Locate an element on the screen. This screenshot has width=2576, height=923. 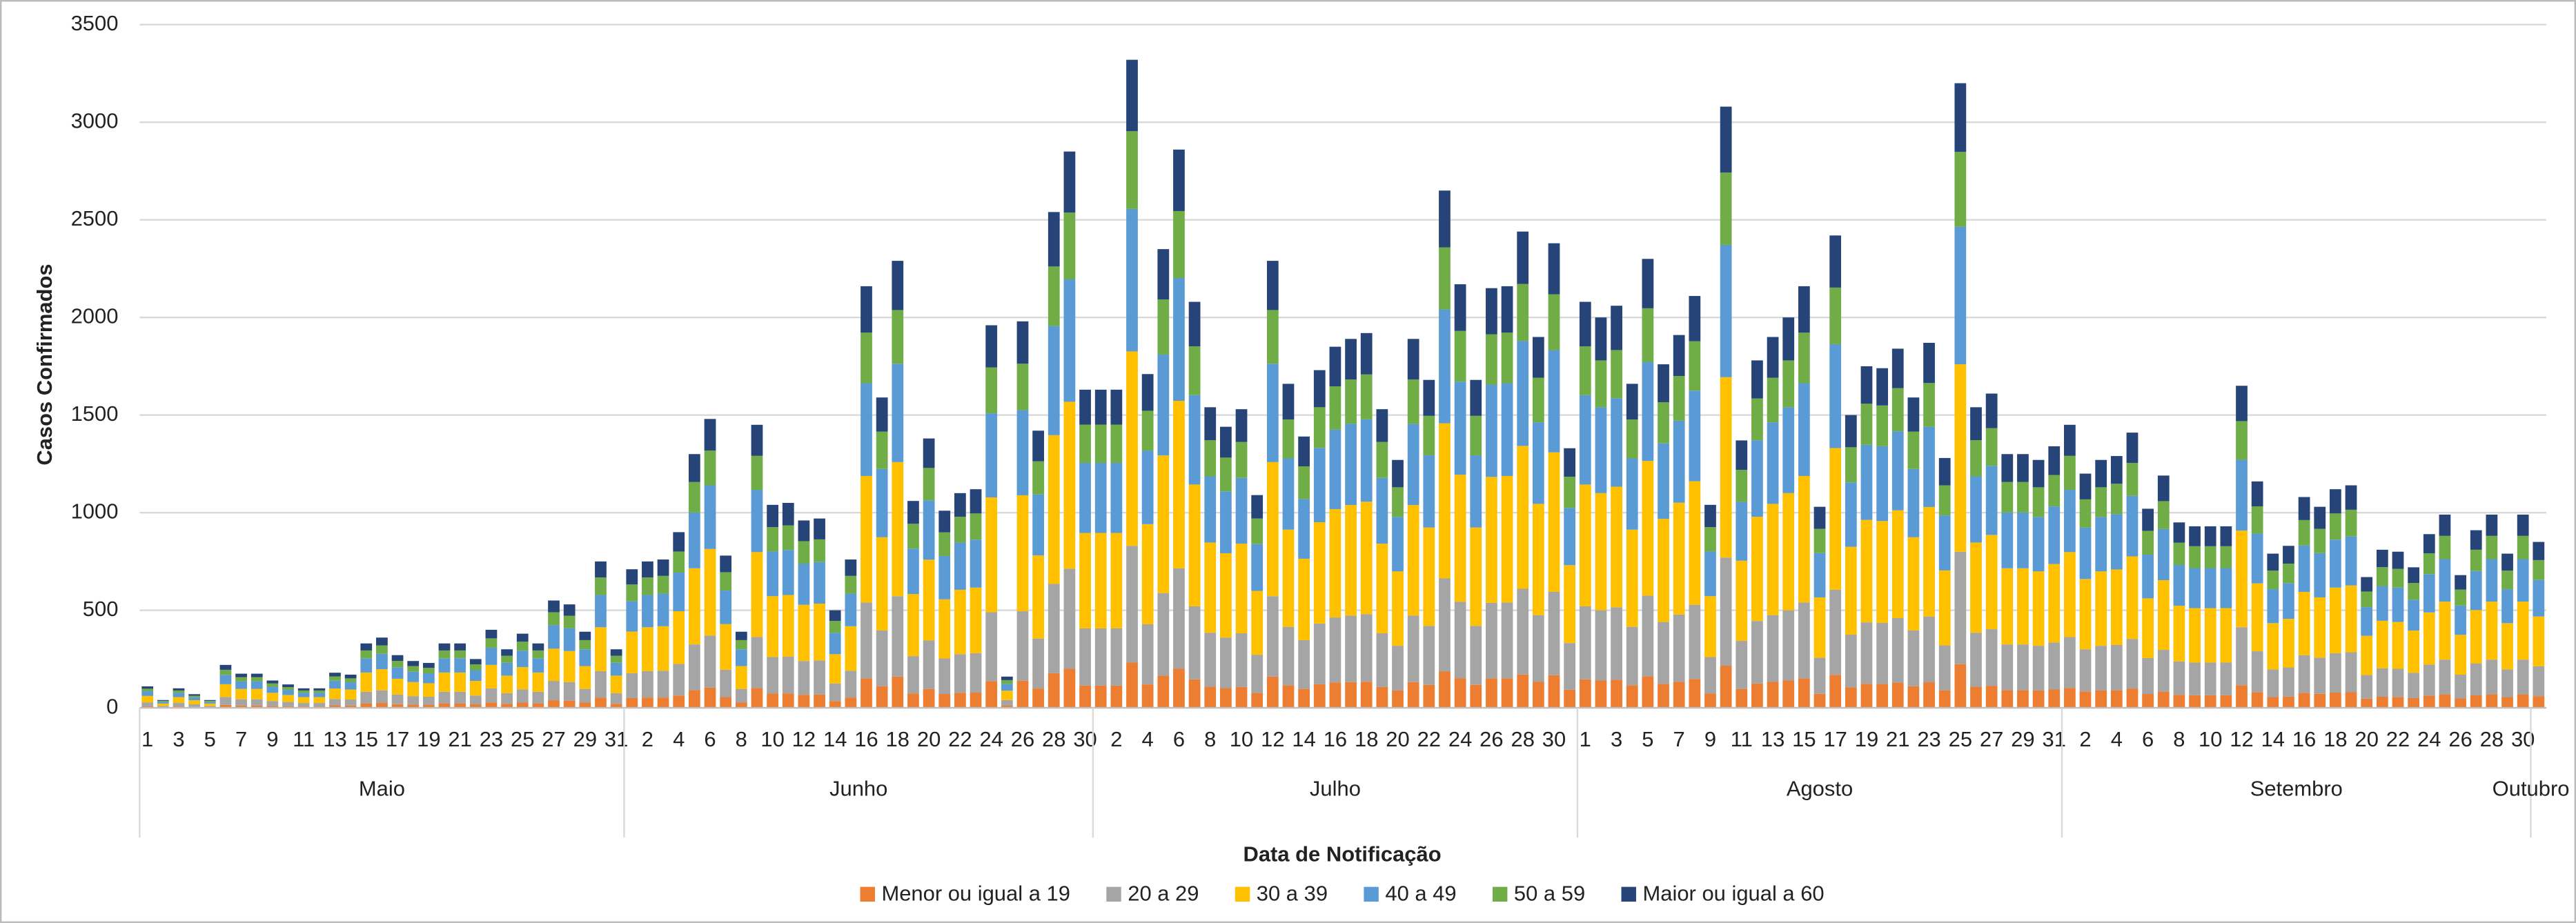
x-tick-label: 6 is located at coordinates (710, 739).